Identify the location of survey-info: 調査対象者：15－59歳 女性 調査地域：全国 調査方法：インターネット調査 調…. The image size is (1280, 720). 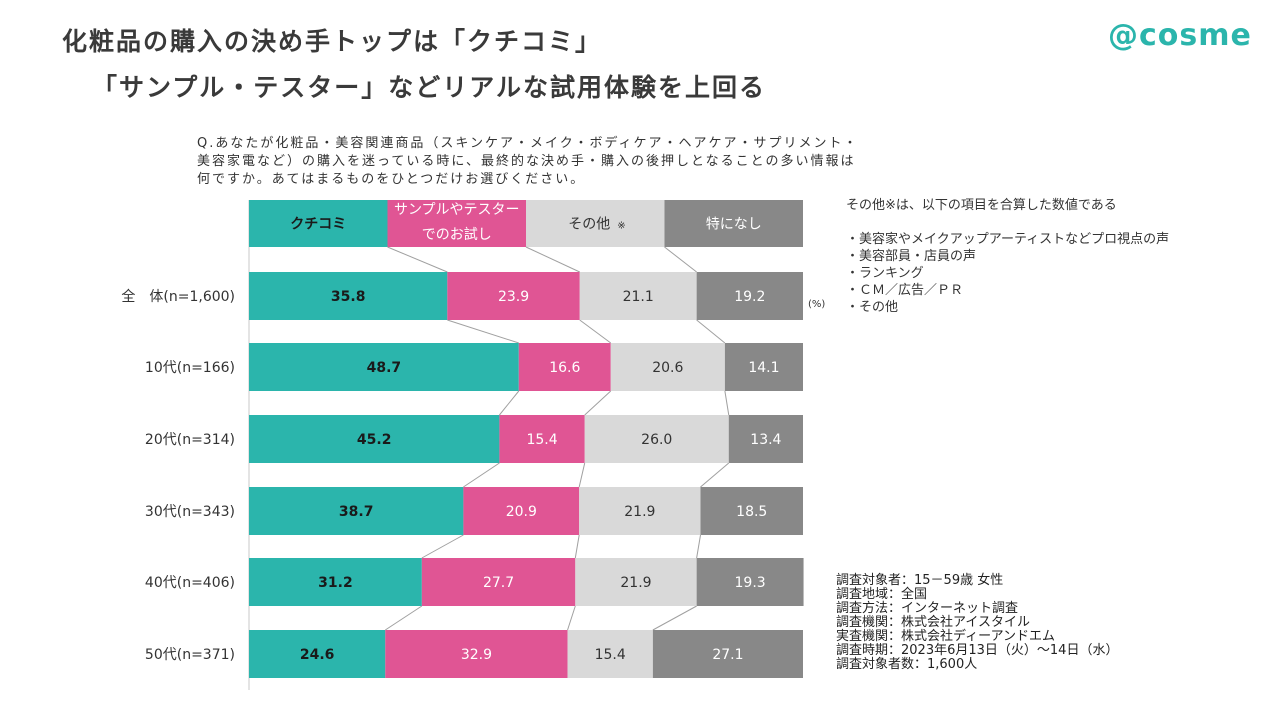
(977, 623).